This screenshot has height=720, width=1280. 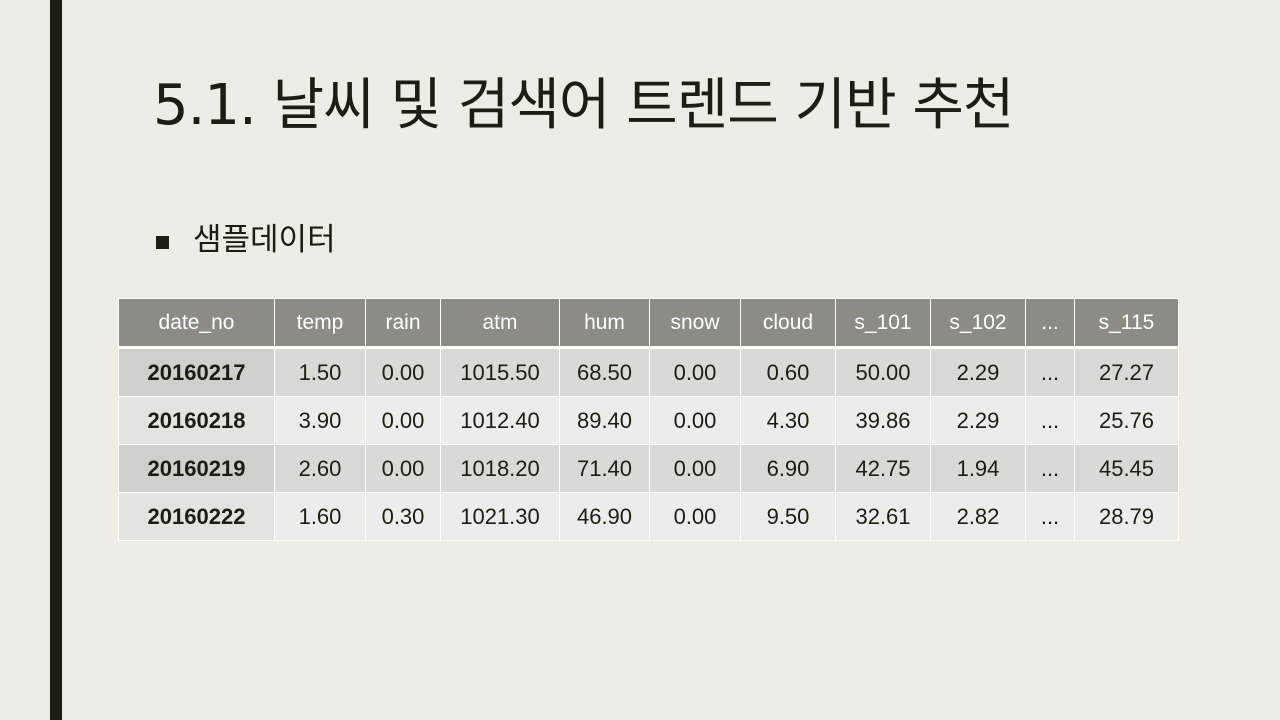 What do you see at coordinates (500, 372) in the screenshot?
I see `table-cell: 1015.50` at bounding box center [500, 372].